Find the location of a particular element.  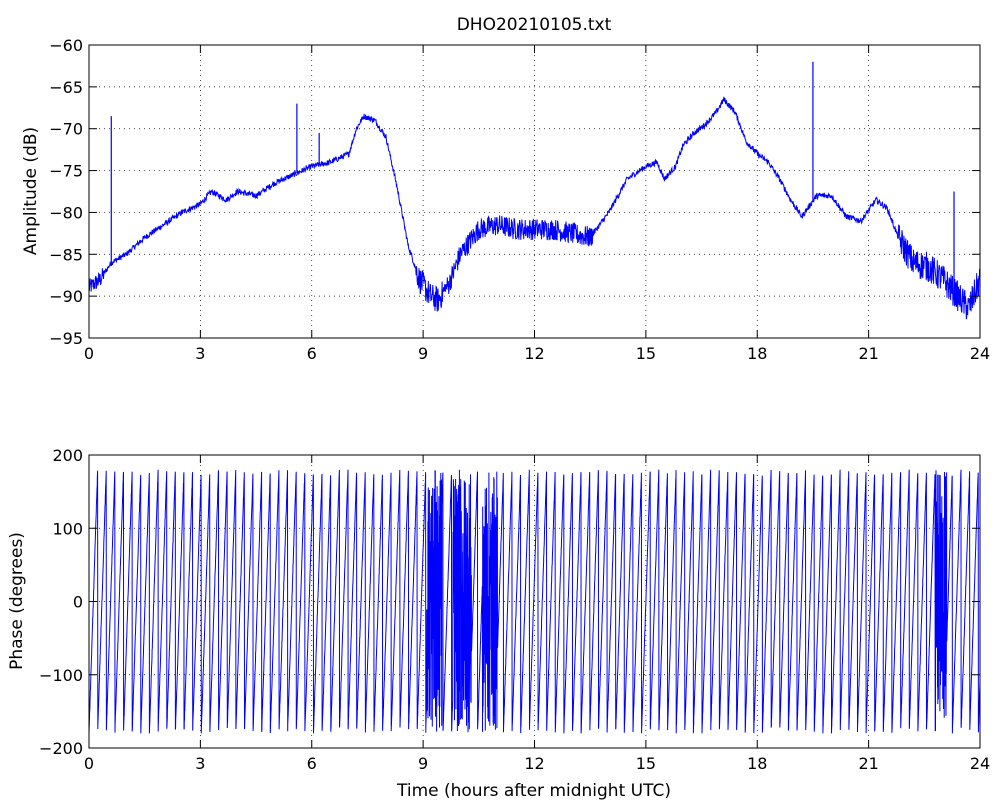

y-tick-label: −100 is located at coordinates (61, 675).